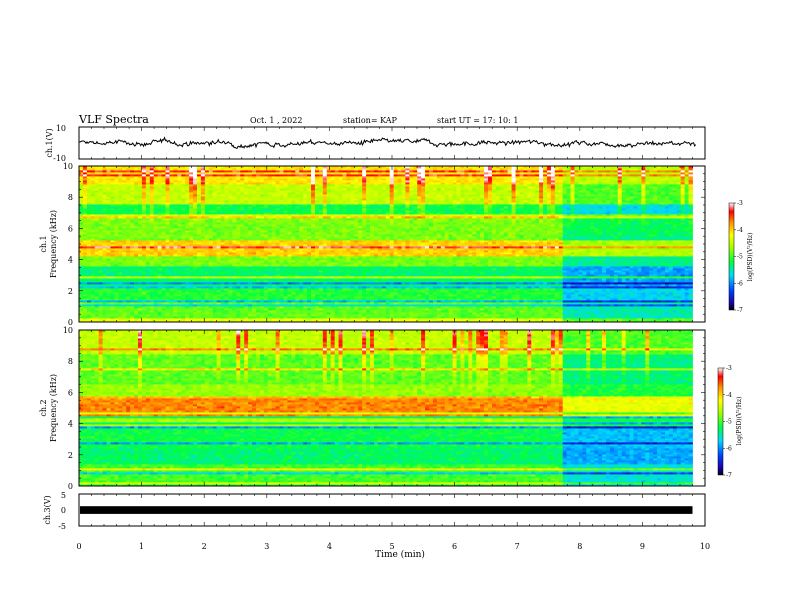  What do you see at coordinates (477, 120) in the screenshot?
I see `start-time-label: start UT = 17: 10: 1` at bounding box center [477, 120].